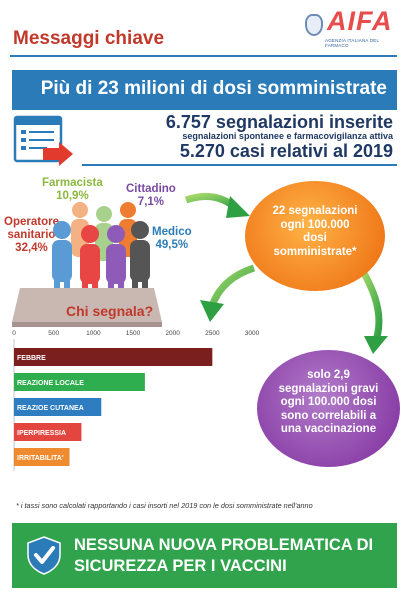  Describe the element at coordinates (110, 311) in the screenshot. I see `who-reports-question: Chi segnala?` at that location.